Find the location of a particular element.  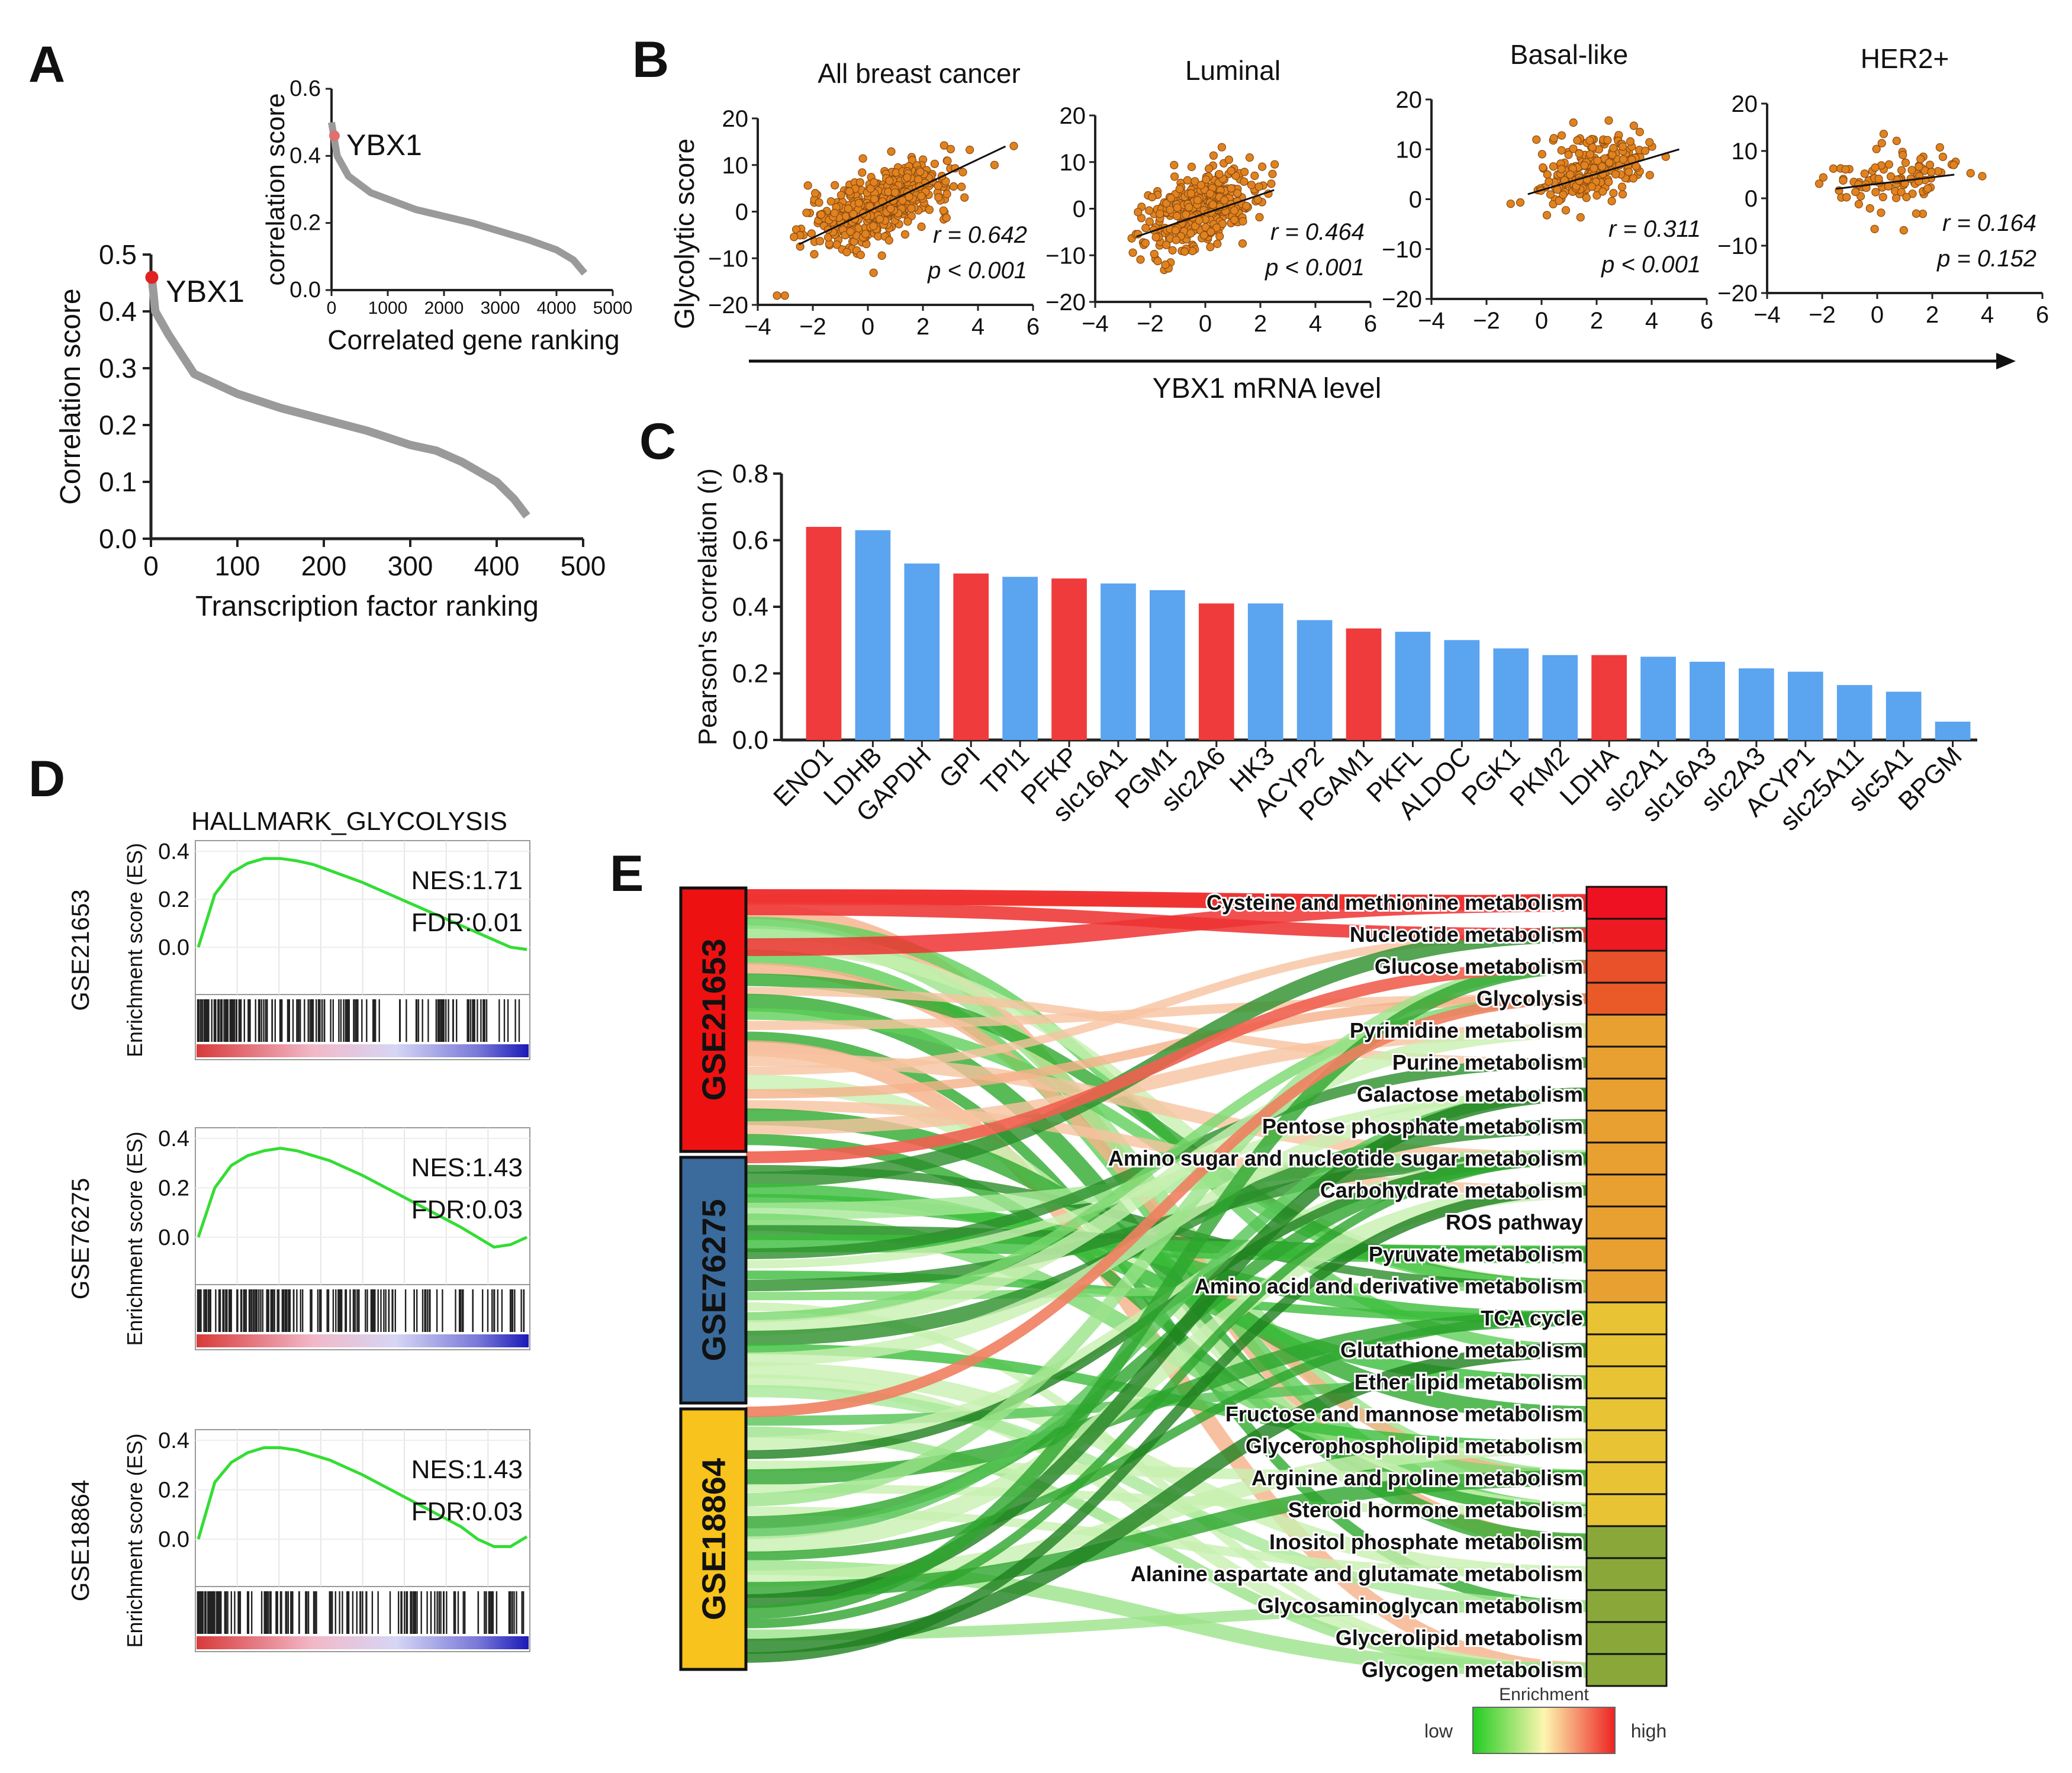

gsea-ranking-strip is located at coordinates (363, 1050).